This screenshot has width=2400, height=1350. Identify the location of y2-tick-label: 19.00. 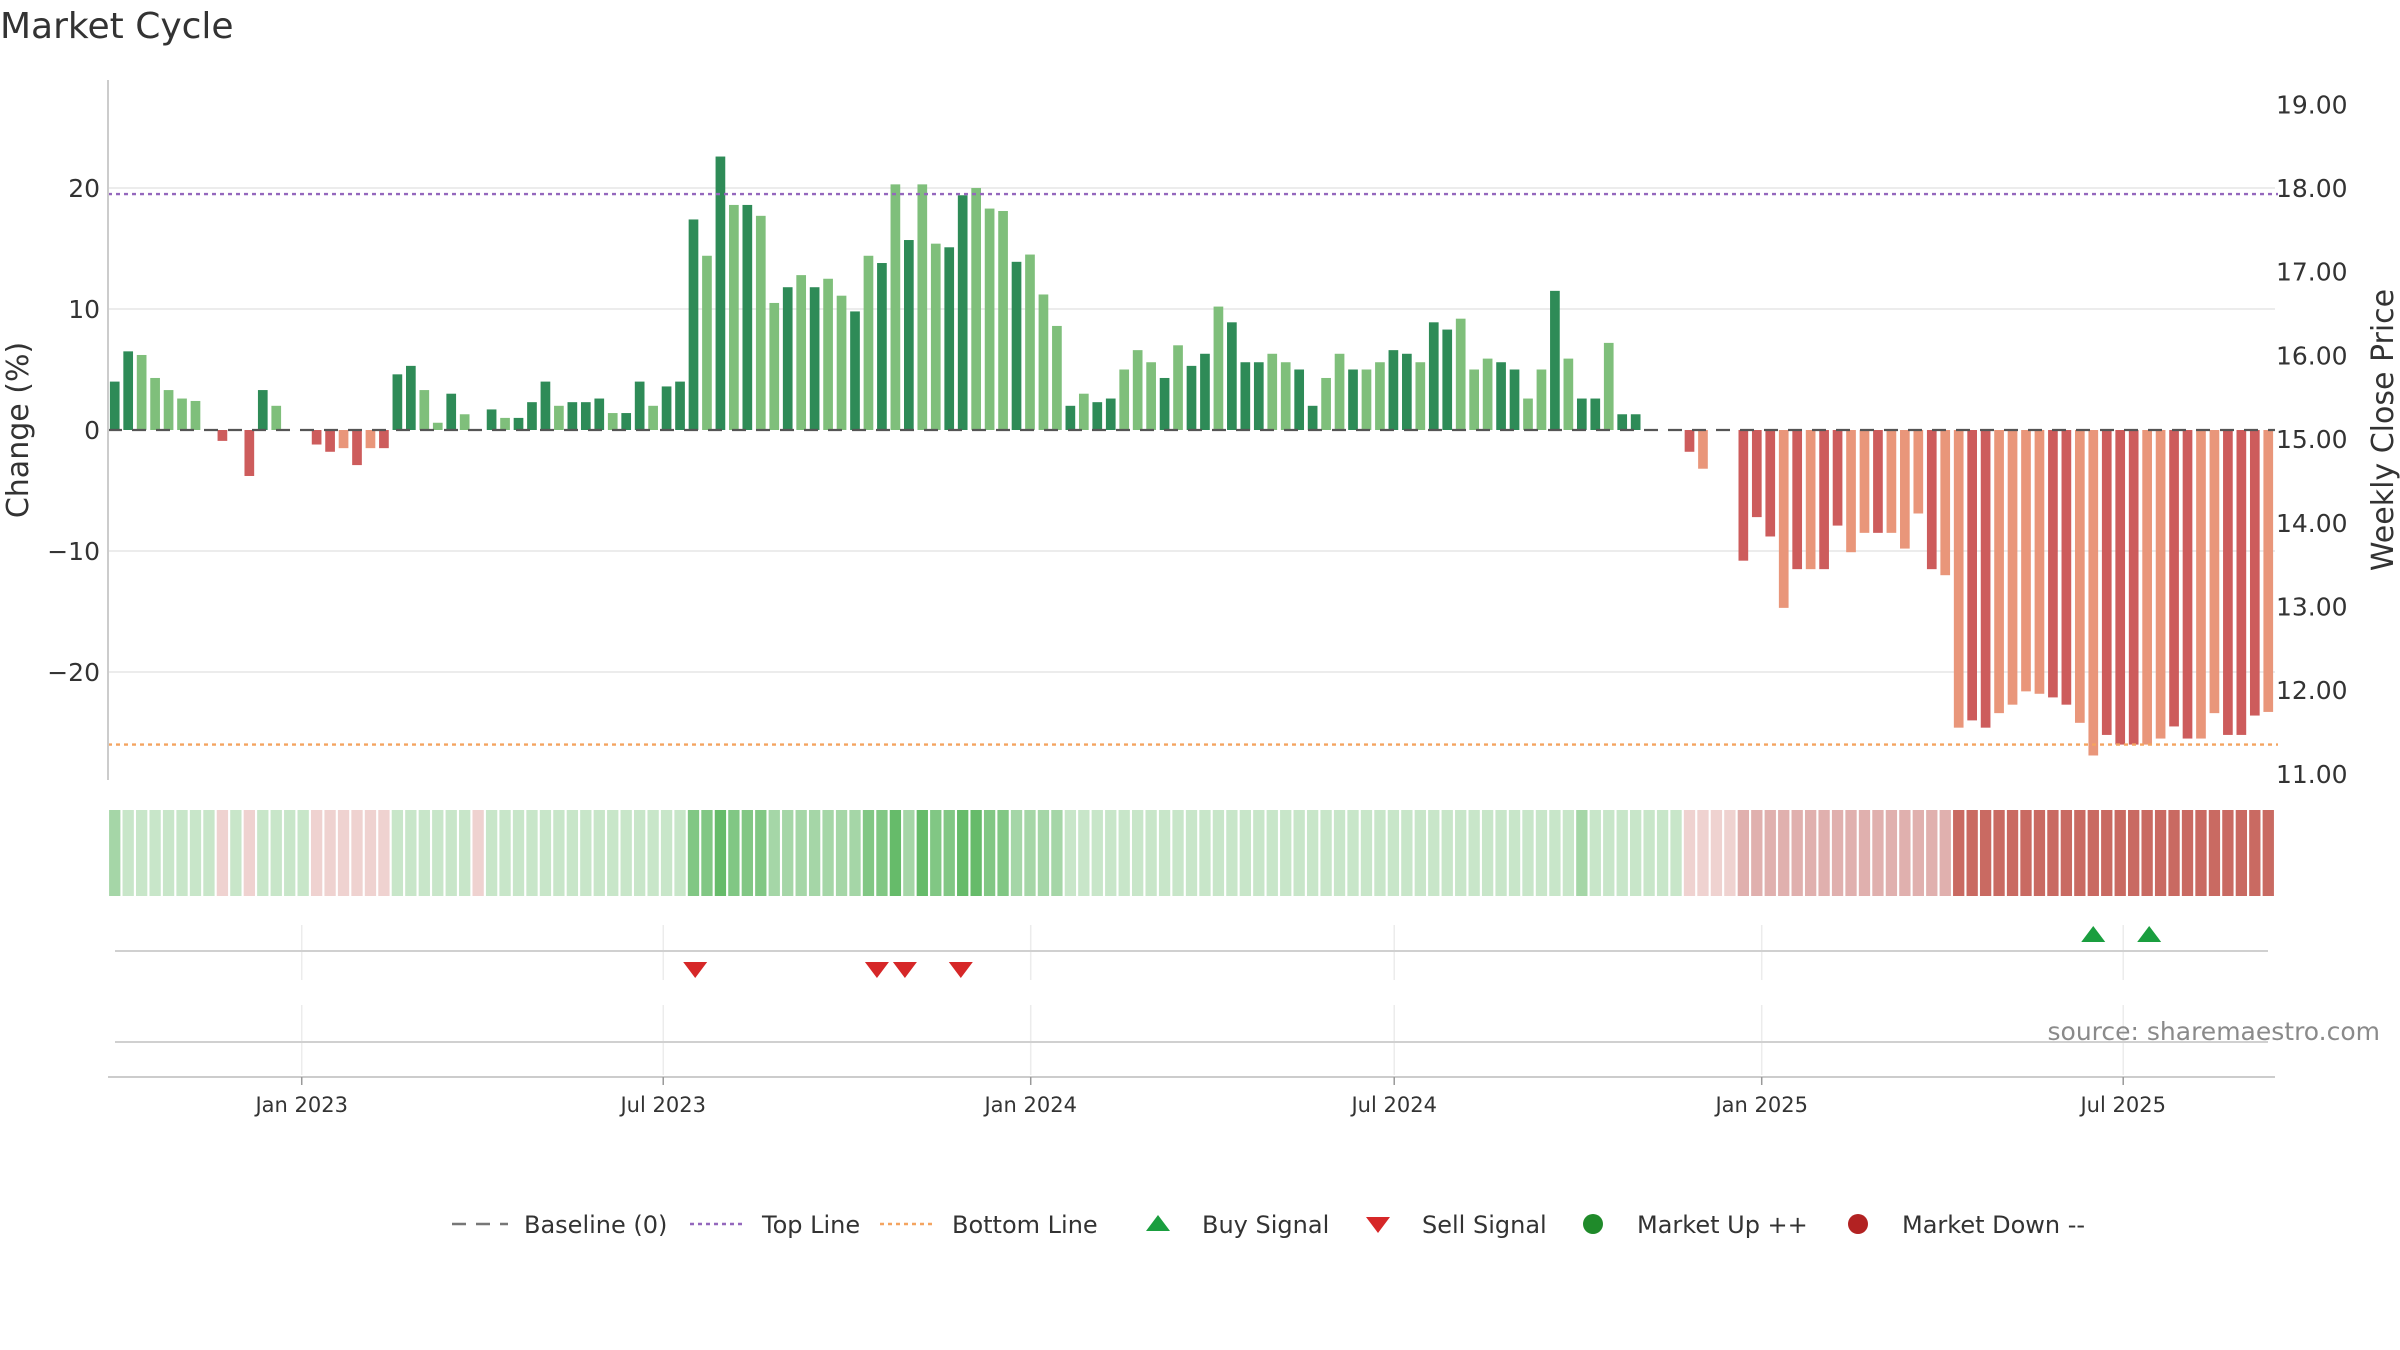
(2312, 104).